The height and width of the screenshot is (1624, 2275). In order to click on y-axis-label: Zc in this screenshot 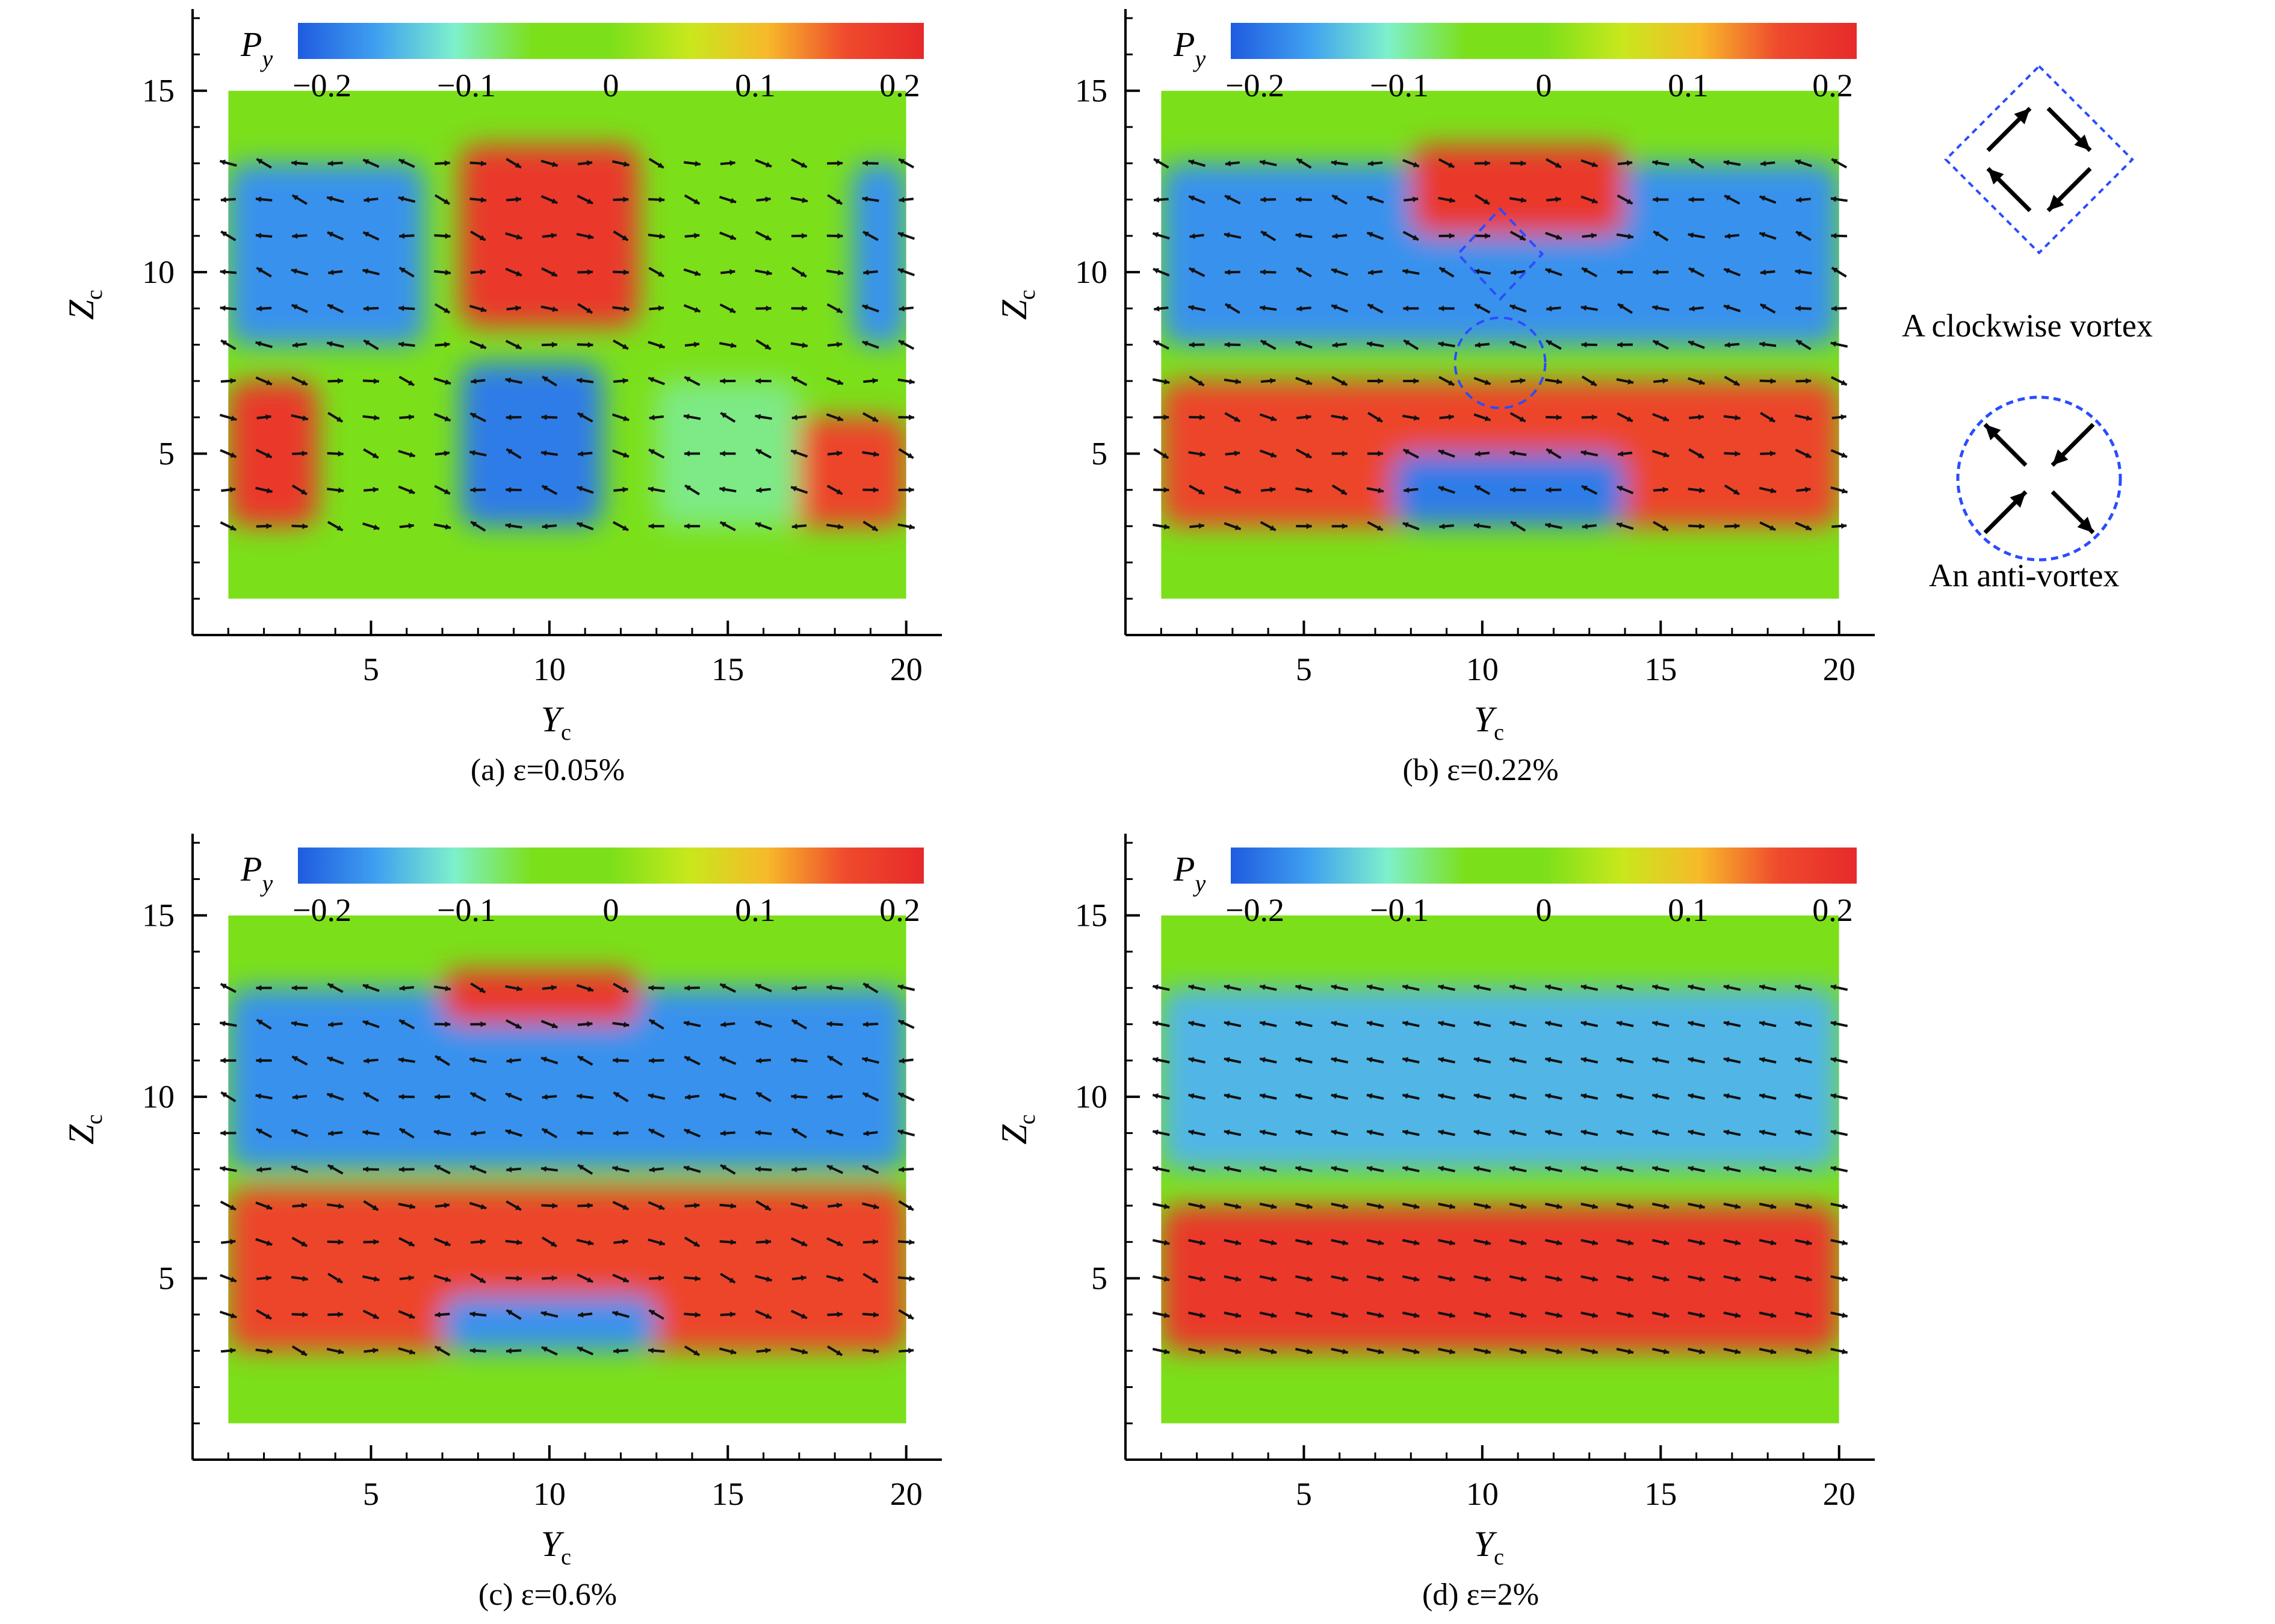, I will do `click(84, 1129)`.